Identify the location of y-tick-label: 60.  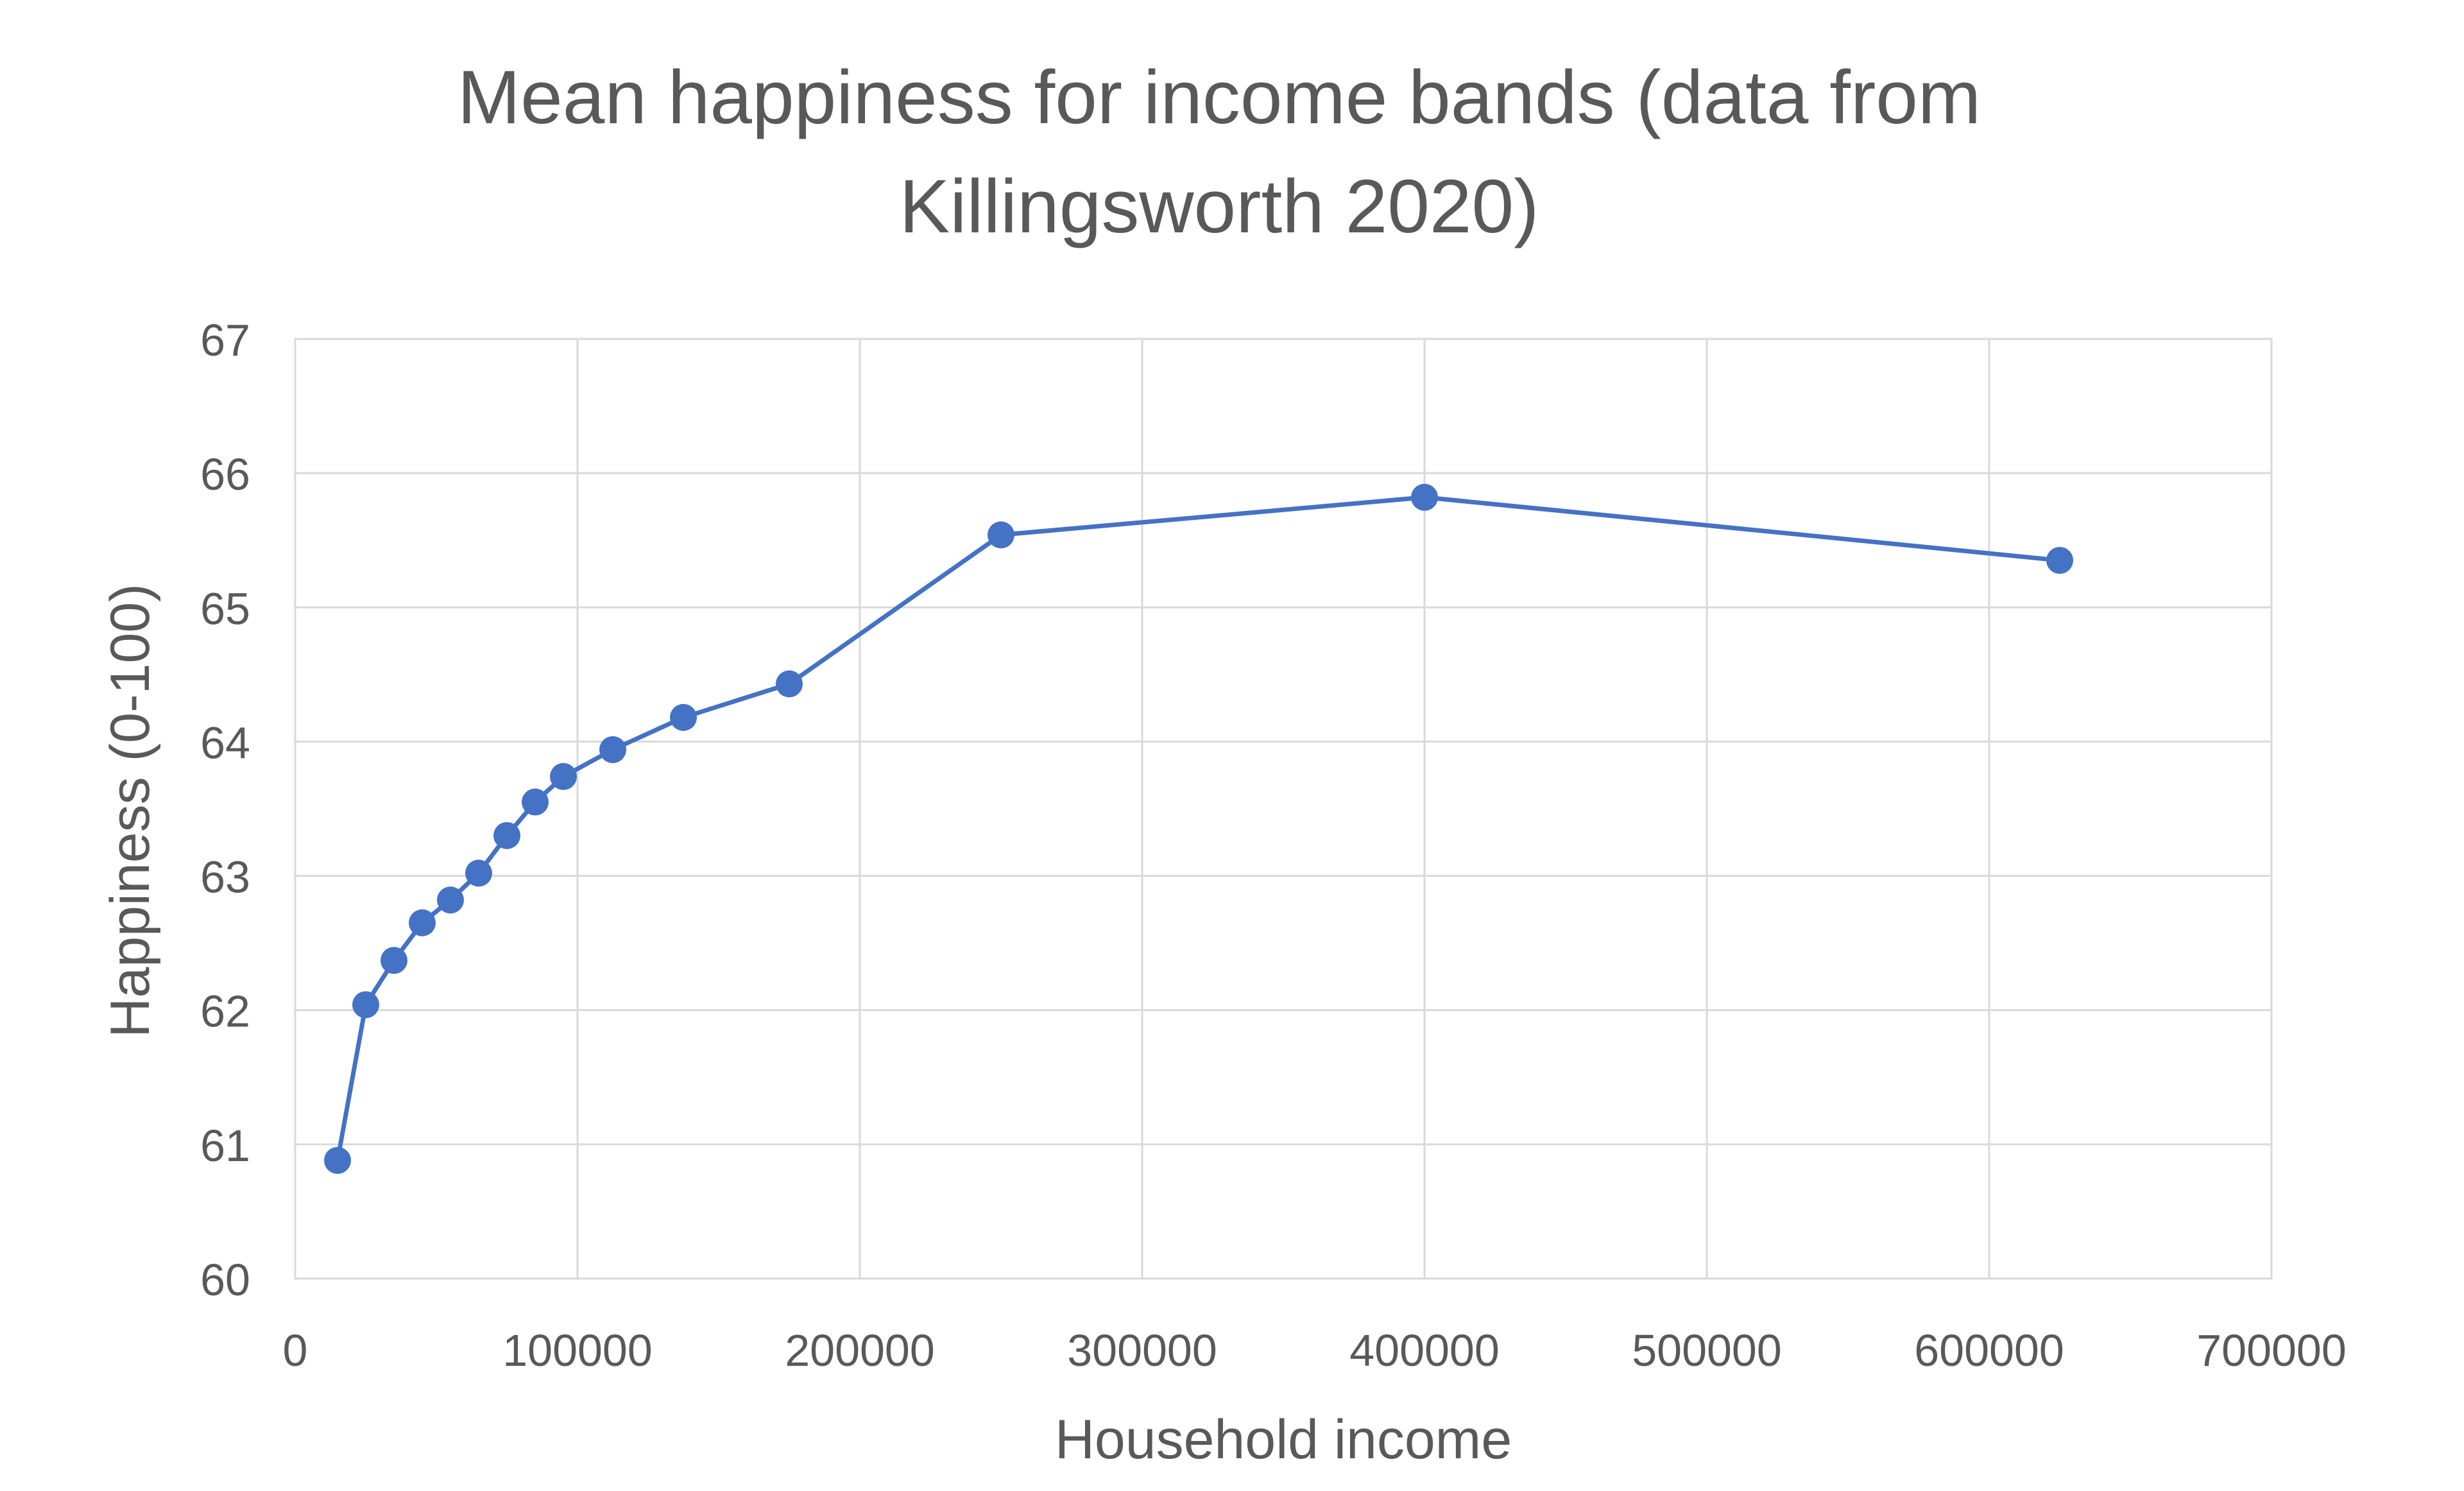
(225, 1280).